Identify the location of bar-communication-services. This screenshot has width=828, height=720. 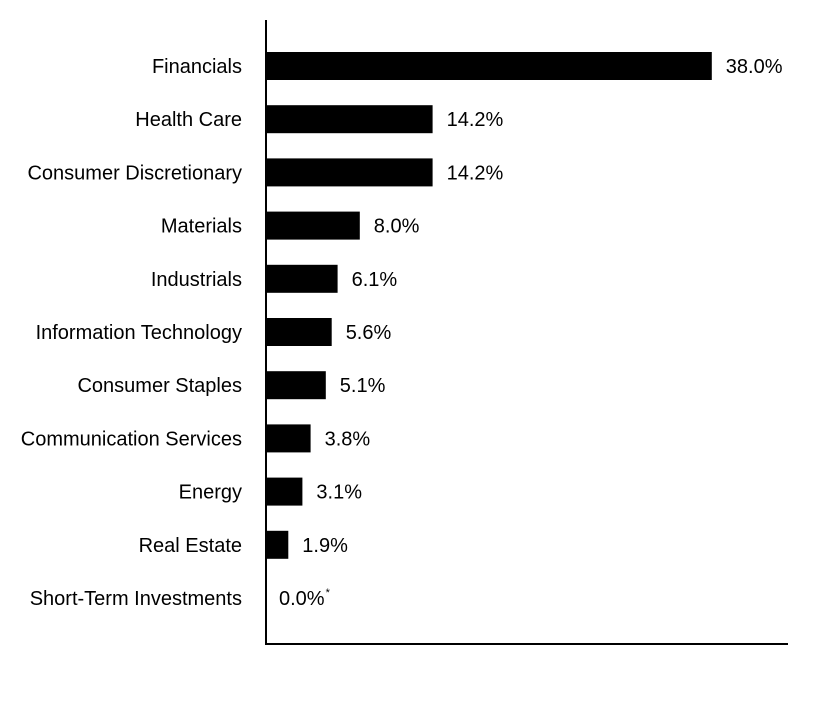
(288, 438).